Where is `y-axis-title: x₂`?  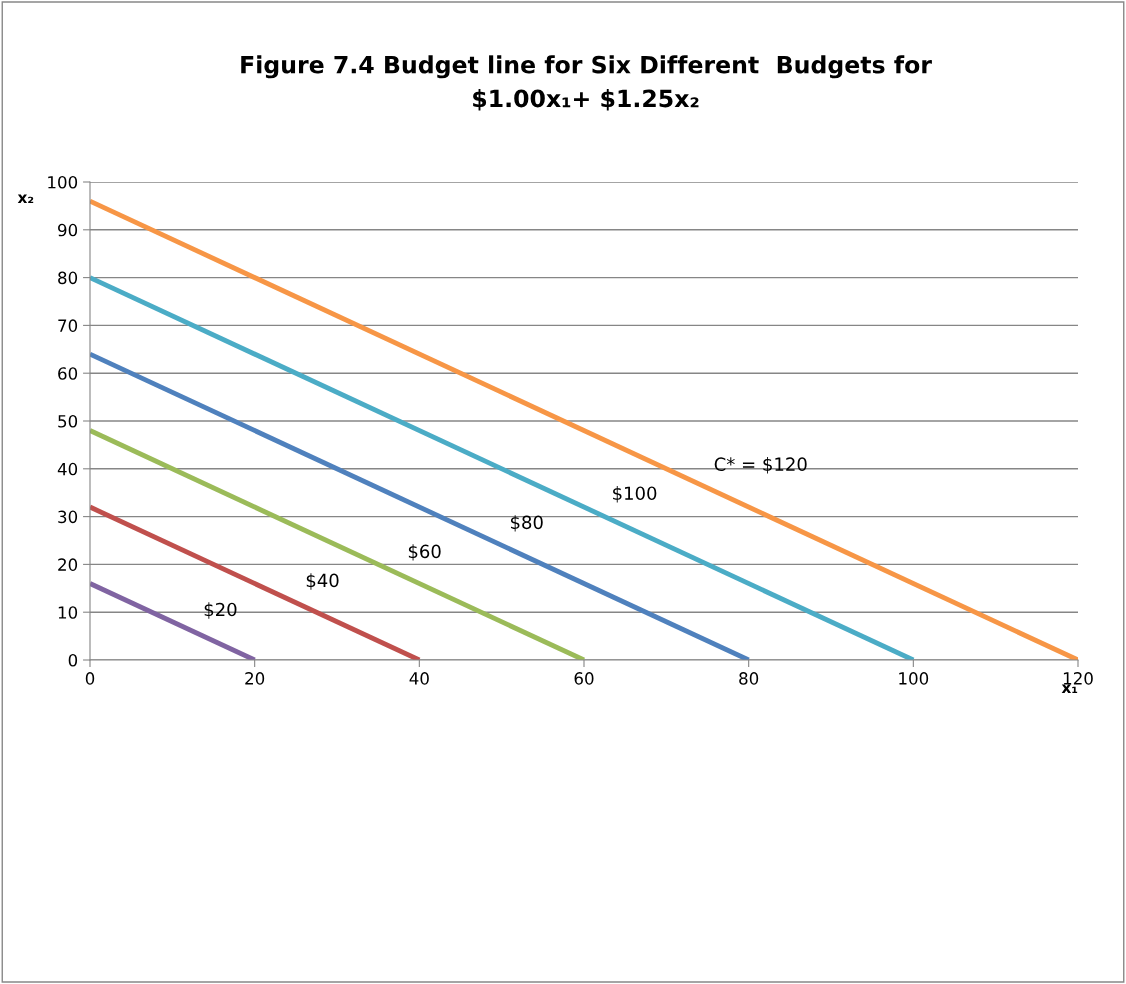 y-axis-title: x₂ is located at coordinates (25, 198).